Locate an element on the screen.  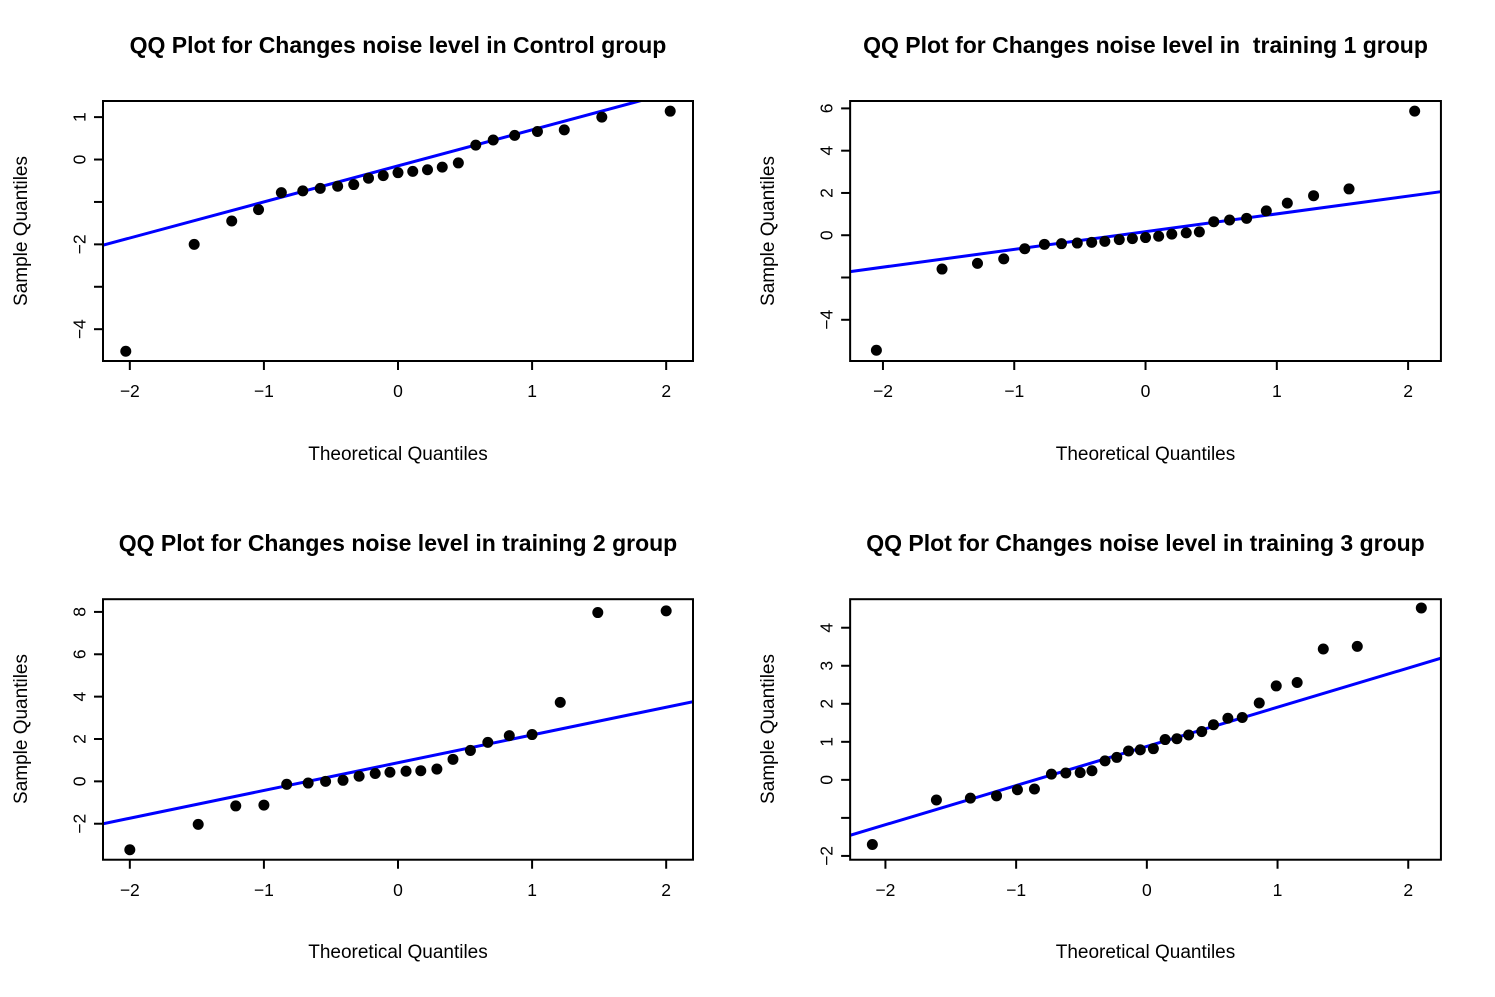
plot-box is located at coordinates (398, 231).